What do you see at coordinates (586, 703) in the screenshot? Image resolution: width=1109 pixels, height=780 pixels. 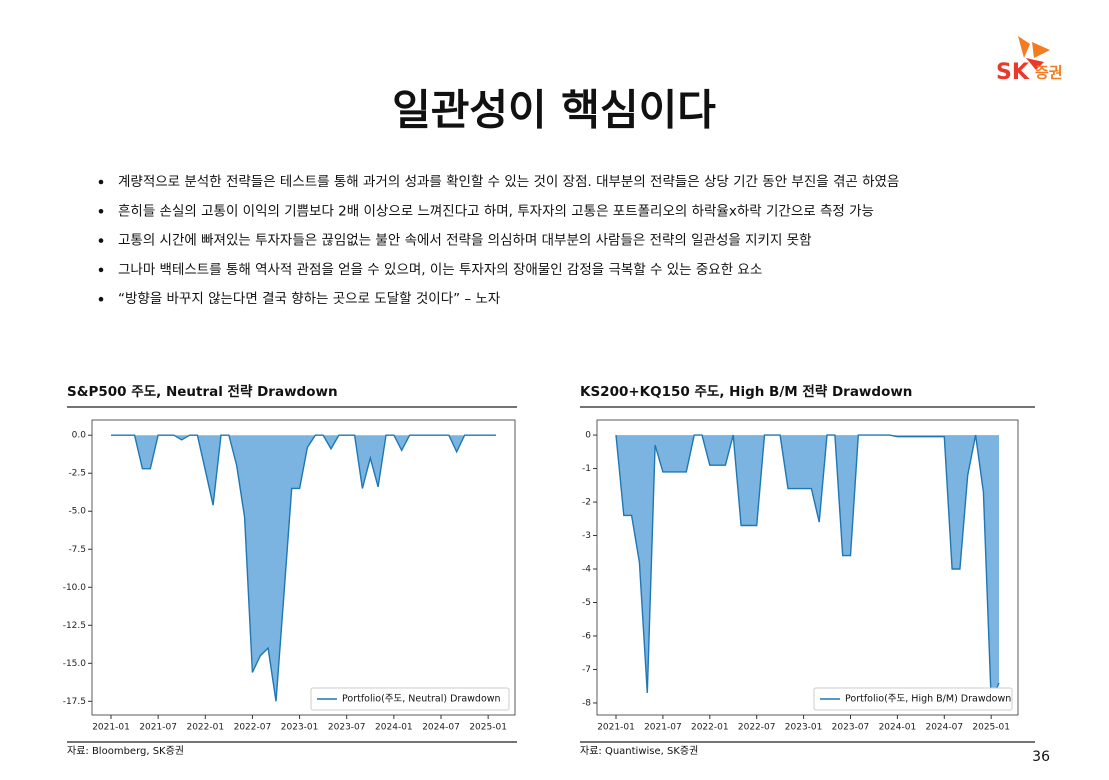 I see `y-tick-label: -8` at bounding box center [586, 703].